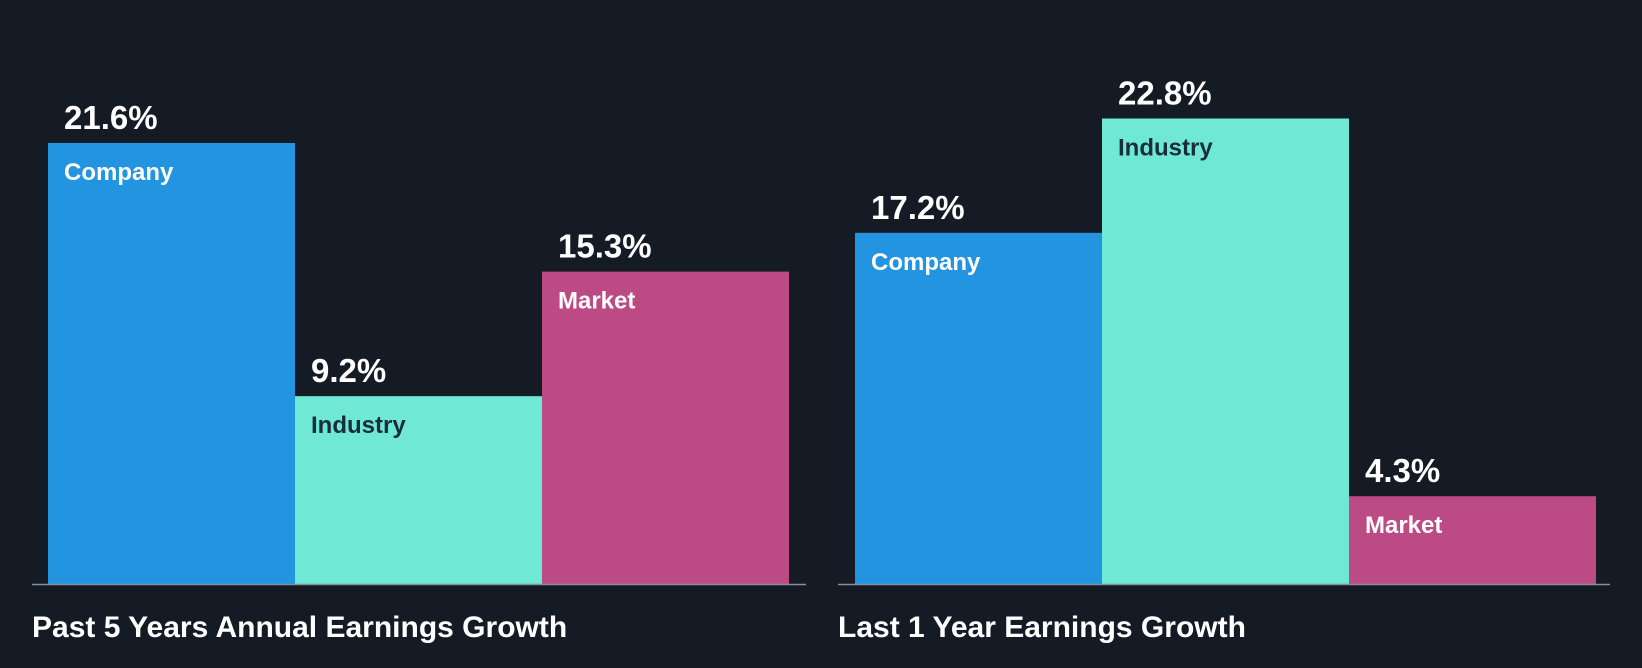 The image size is (1642, 668). What do you see at coordinates (605, 246) in the screenshot?
I see `bar-value-label-market: 15.3%` at bounding box center [605, 246].